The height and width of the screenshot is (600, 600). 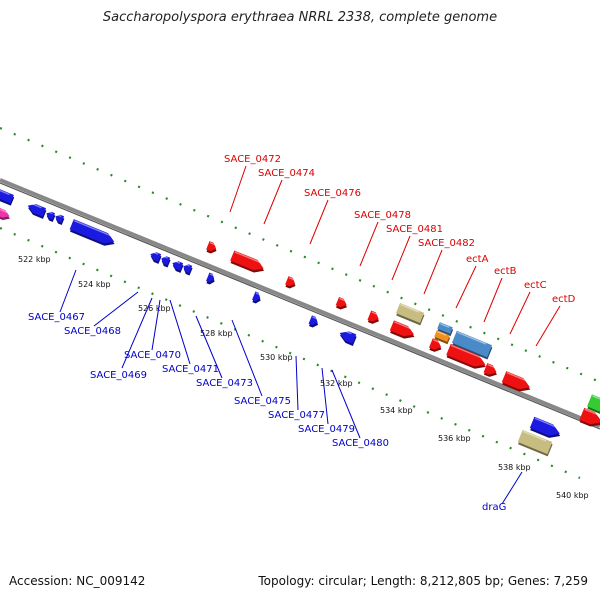 I want to click on scale-label: 534 kbp, so click(x=396, y=410).